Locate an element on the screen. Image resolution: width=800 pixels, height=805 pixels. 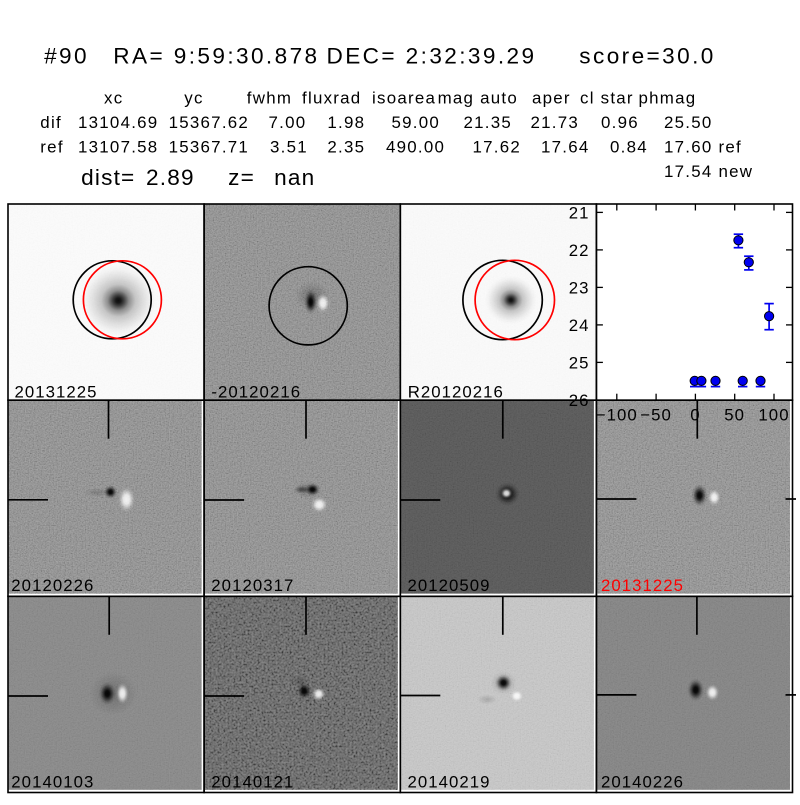
svg-text: 17.64 is located at coordinates (565, 147).